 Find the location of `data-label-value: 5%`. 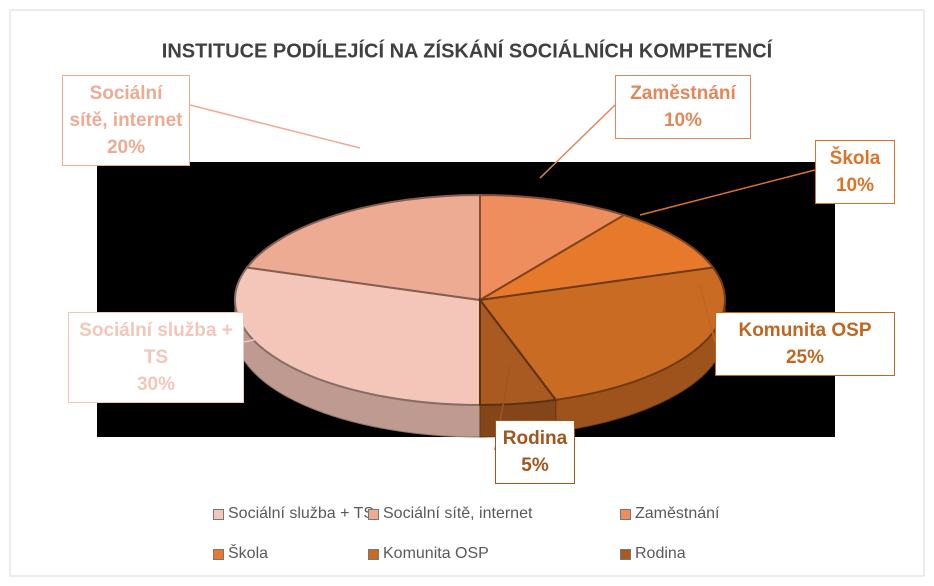

data-label-value: 5% is located at coordinates (535, 465).